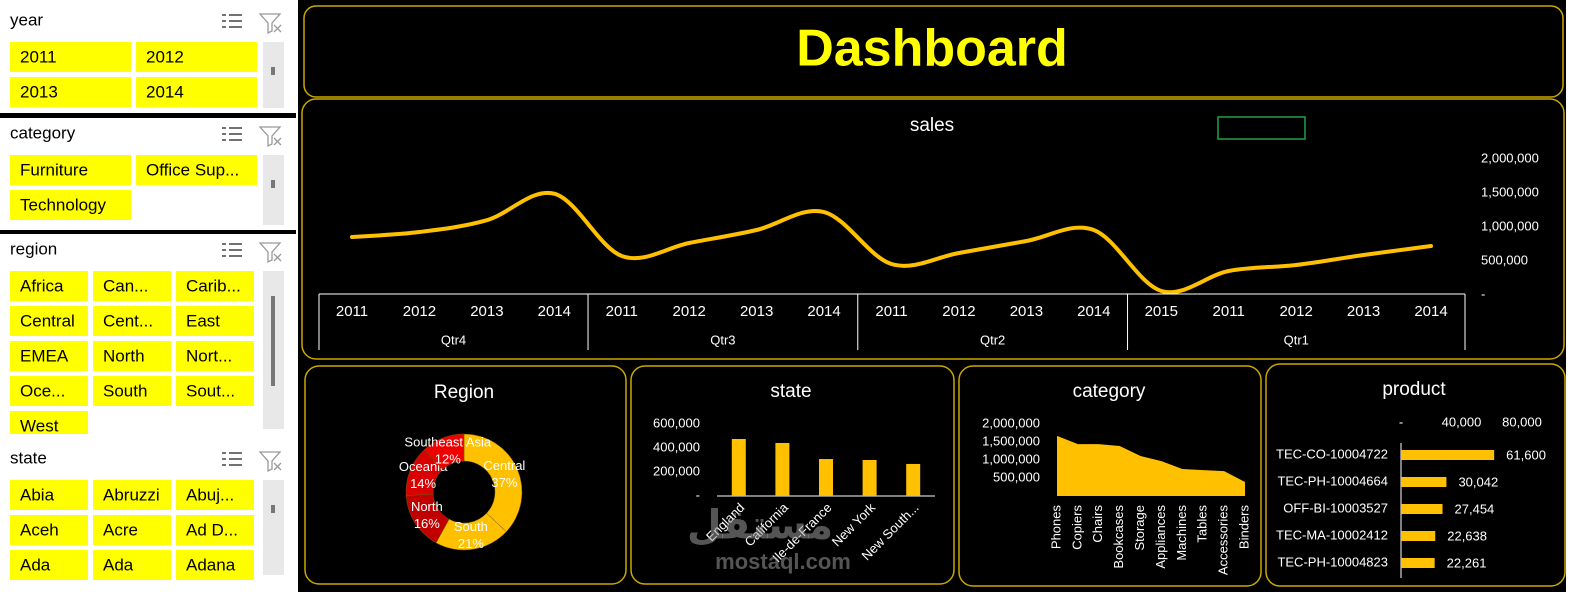  What do you see at coordinates (203, 320) in the screenshot?
I see `slicer-item: East` at bounding box center [203, 320].